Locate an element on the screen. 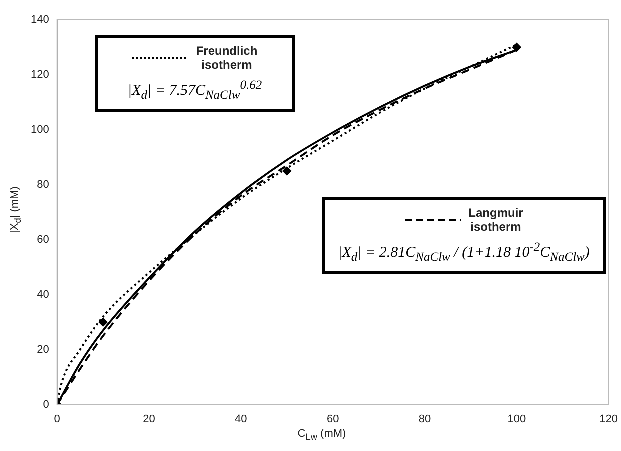 Image resolution: width=621 pixels, height=451 pixels. y-tick-label: 40 is located at coordinates (43, 294).